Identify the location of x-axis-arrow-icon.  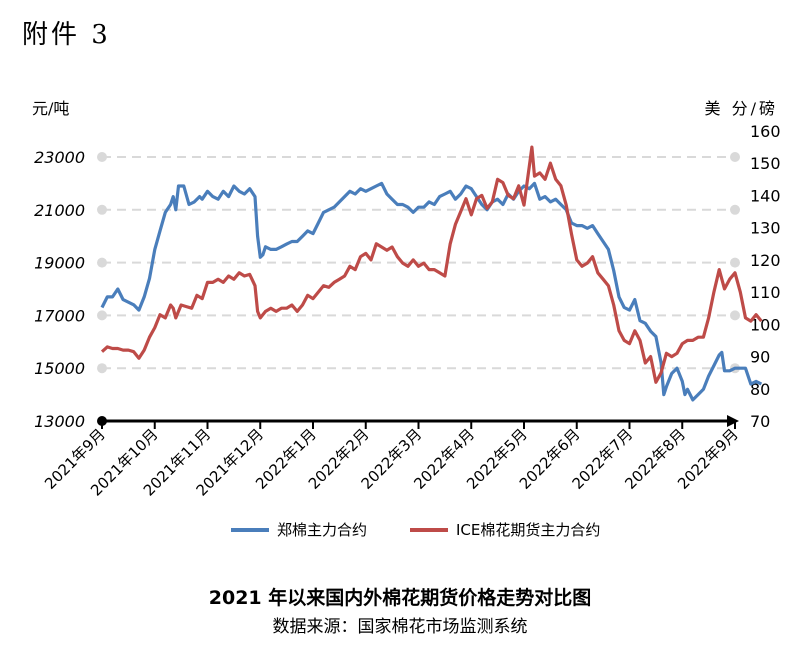
(733, 421).